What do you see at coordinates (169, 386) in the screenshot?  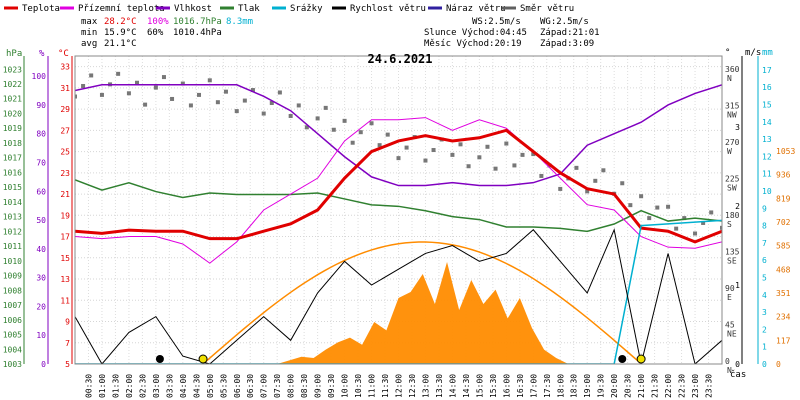 I see `time-tick-label: 03:30` at bounding box center [169, 386].